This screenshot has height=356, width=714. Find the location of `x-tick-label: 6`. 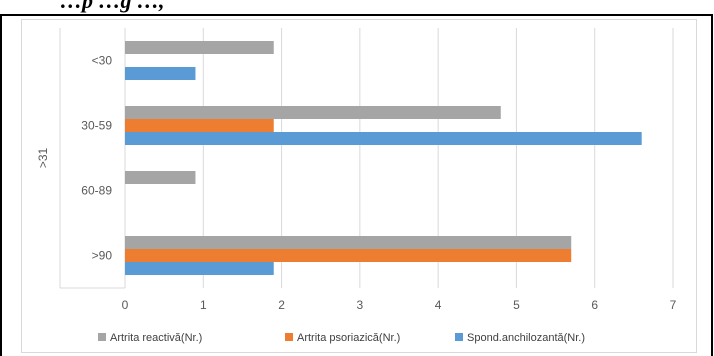

x-tick-label: 6 is located at coordinates (594, 305).